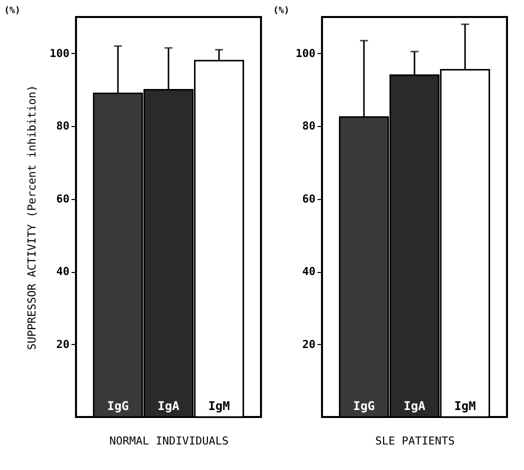 This screenshot has width=524, height=470. I want to click on x-axis-title: NORMAL INDIVIDUALS, so click(169, 441).